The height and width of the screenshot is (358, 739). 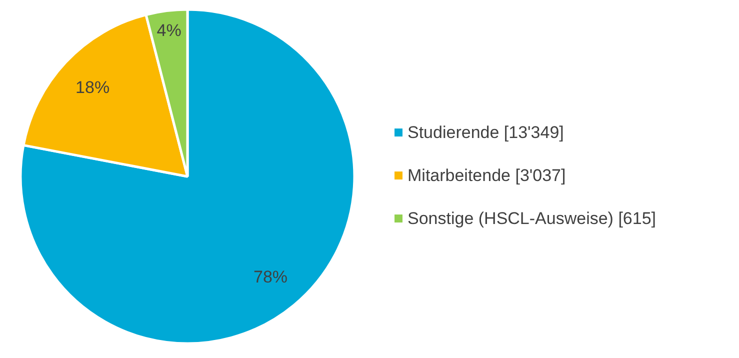 What do you see at coordinates (169, 30) in the screenshot?
I see `data-label: 4%` at bounding box center [169, 30].